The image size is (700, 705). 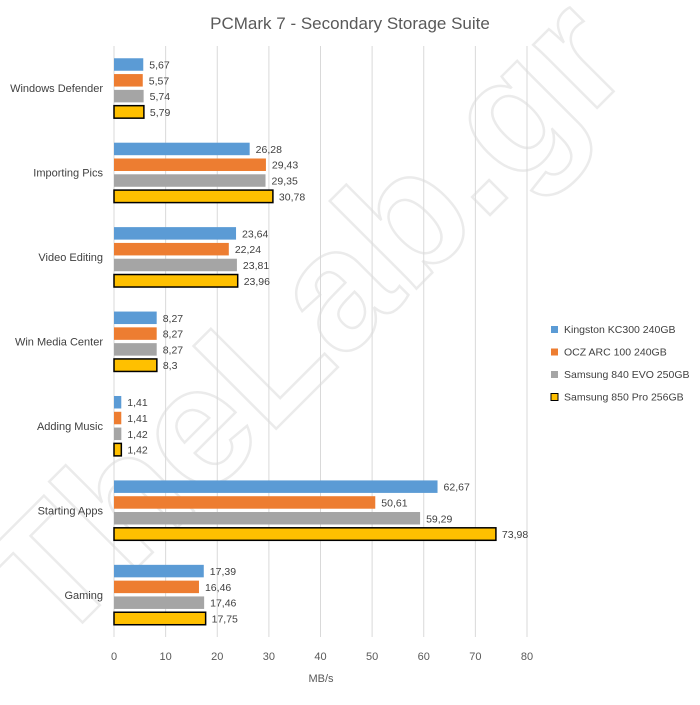 I want to click on data-label: 17,75, so click(x=225, y=619).